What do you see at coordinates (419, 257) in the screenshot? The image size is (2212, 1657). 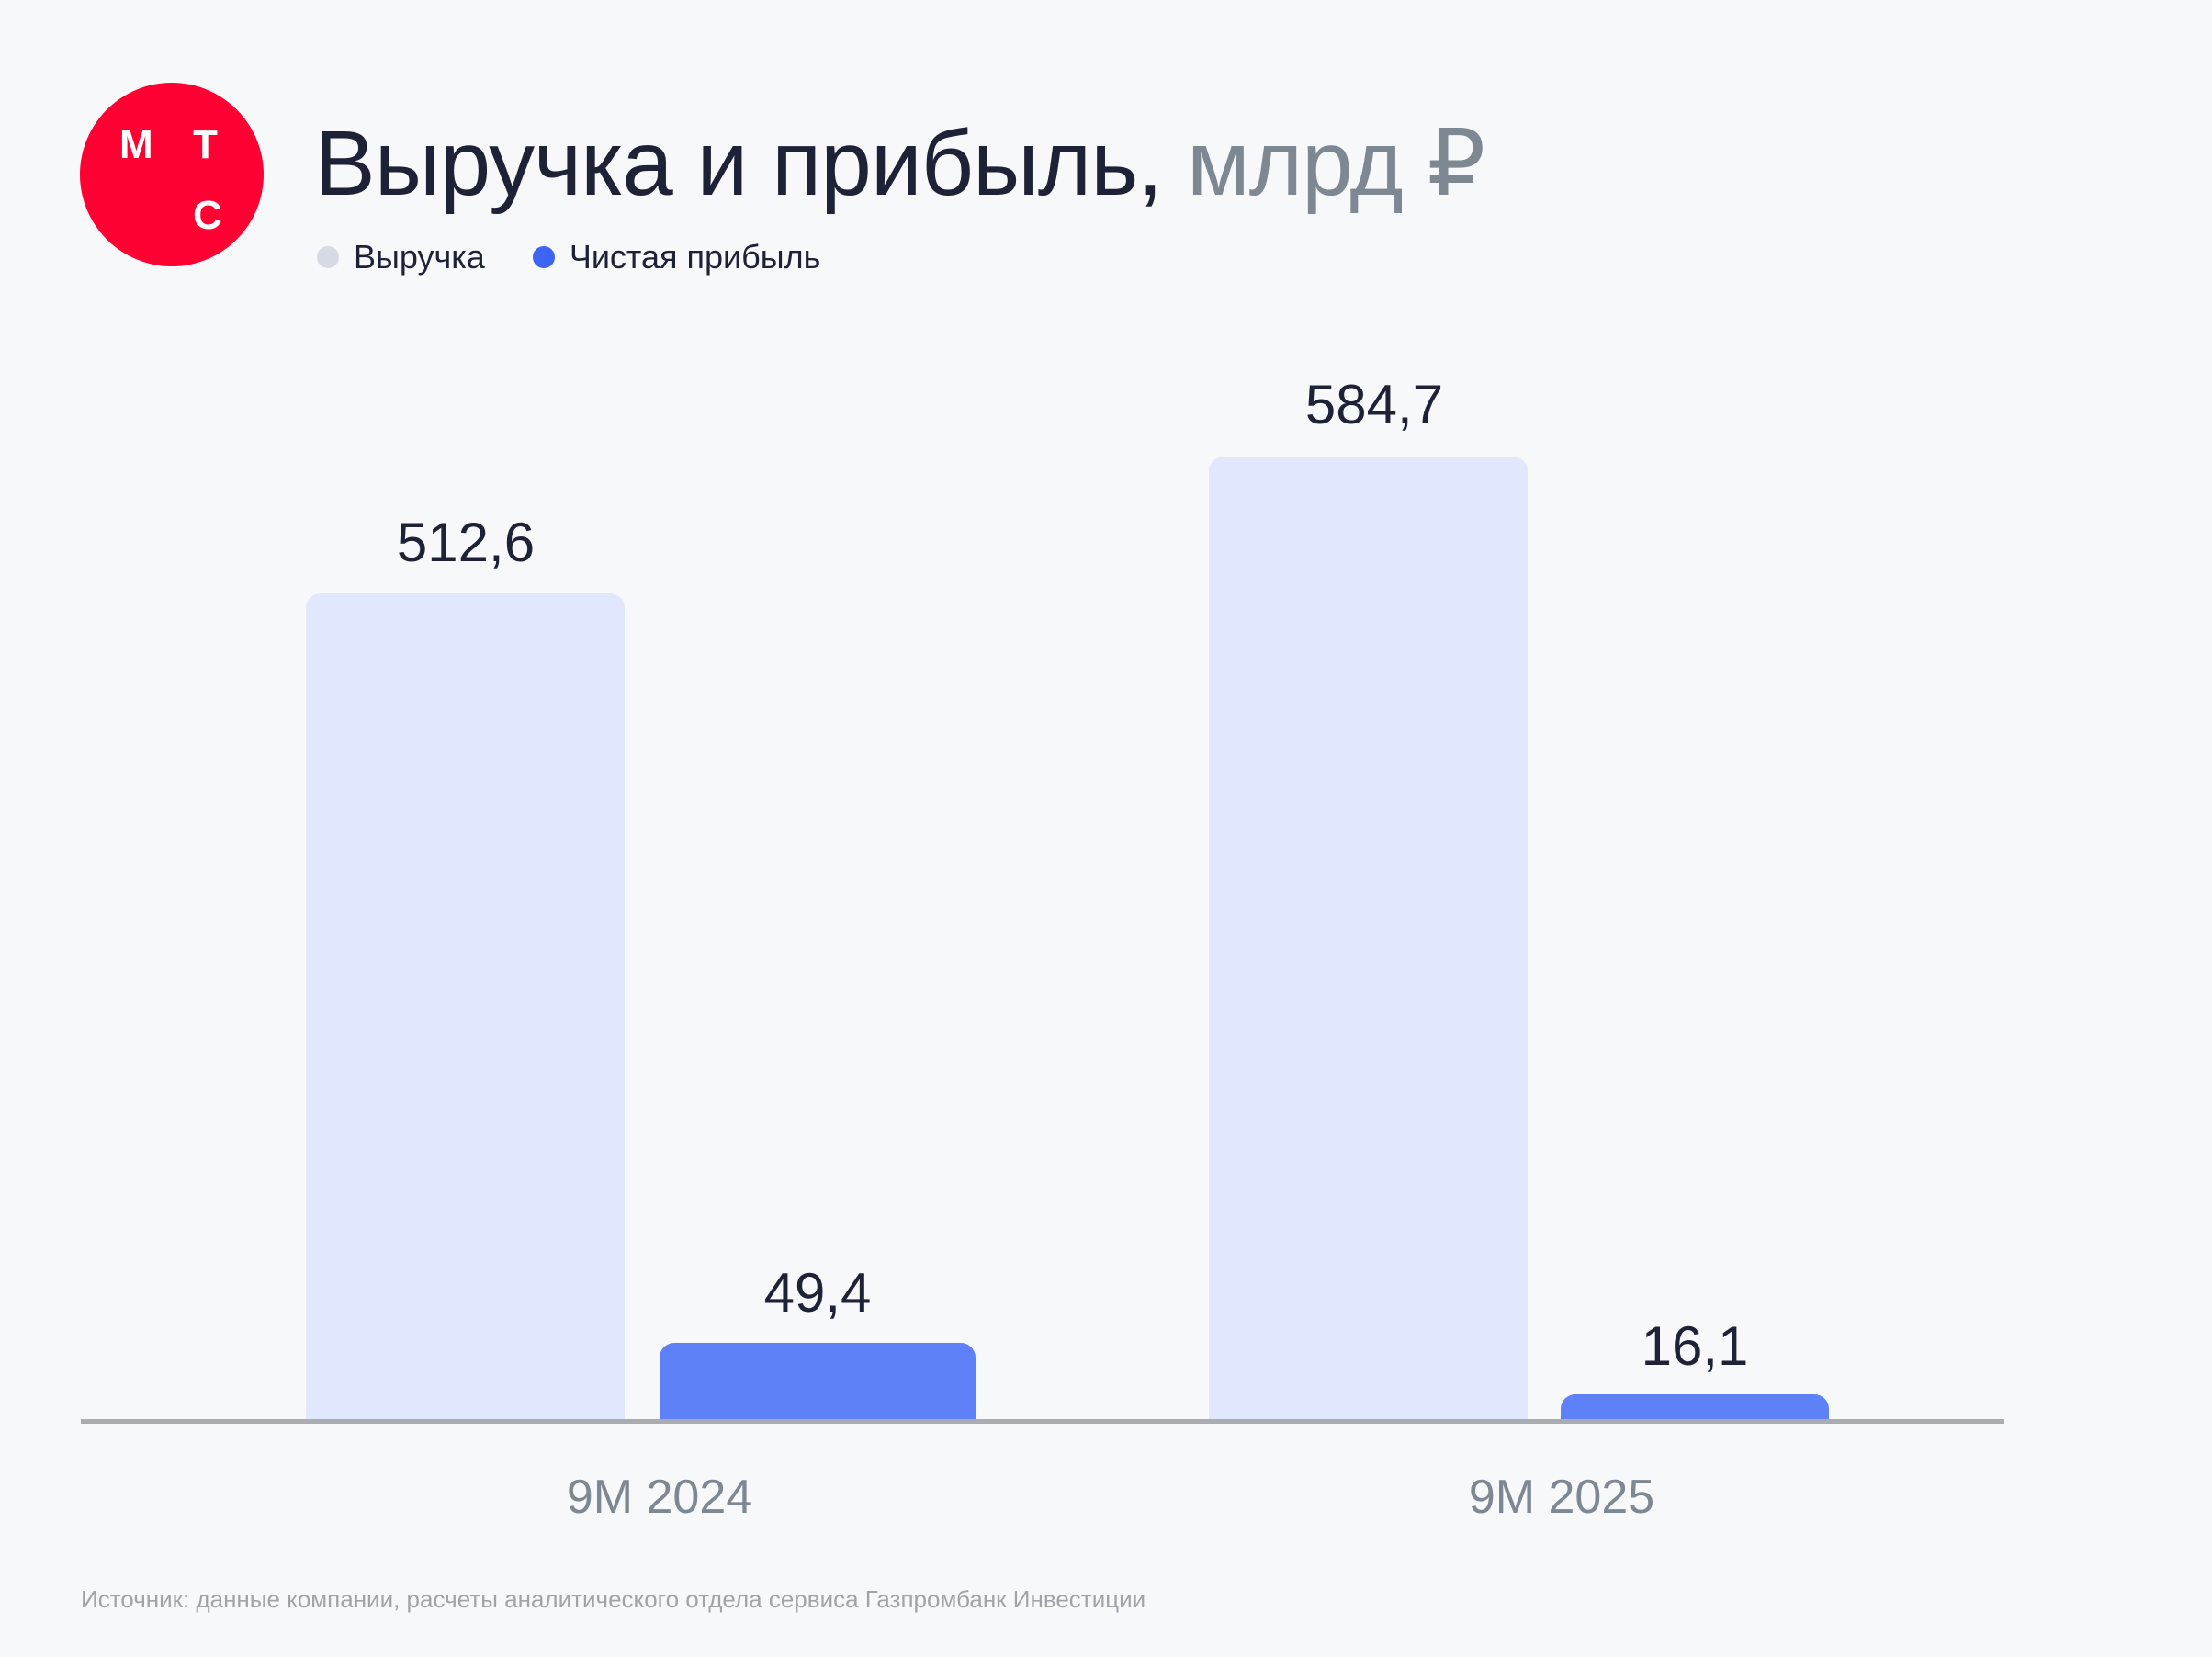 I see `legend-label-revenue: Выручка` at bounding box center [419, 257].